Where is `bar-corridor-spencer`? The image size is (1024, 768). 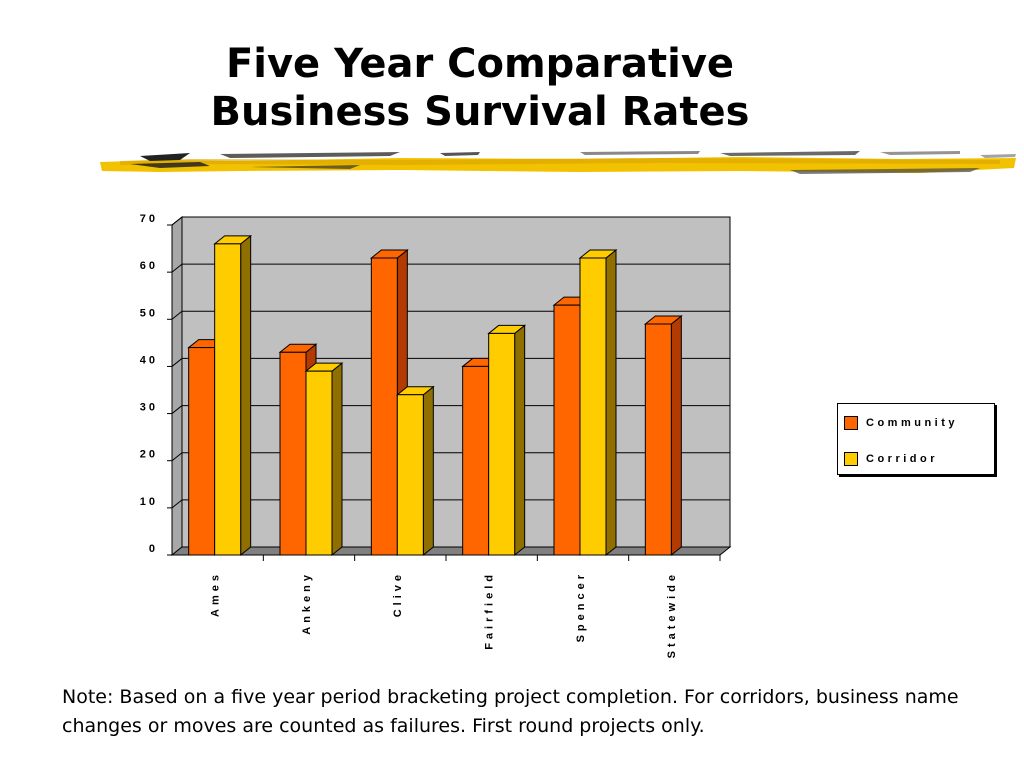 bar-corridor-spencer is located at coordinates (598, 402).